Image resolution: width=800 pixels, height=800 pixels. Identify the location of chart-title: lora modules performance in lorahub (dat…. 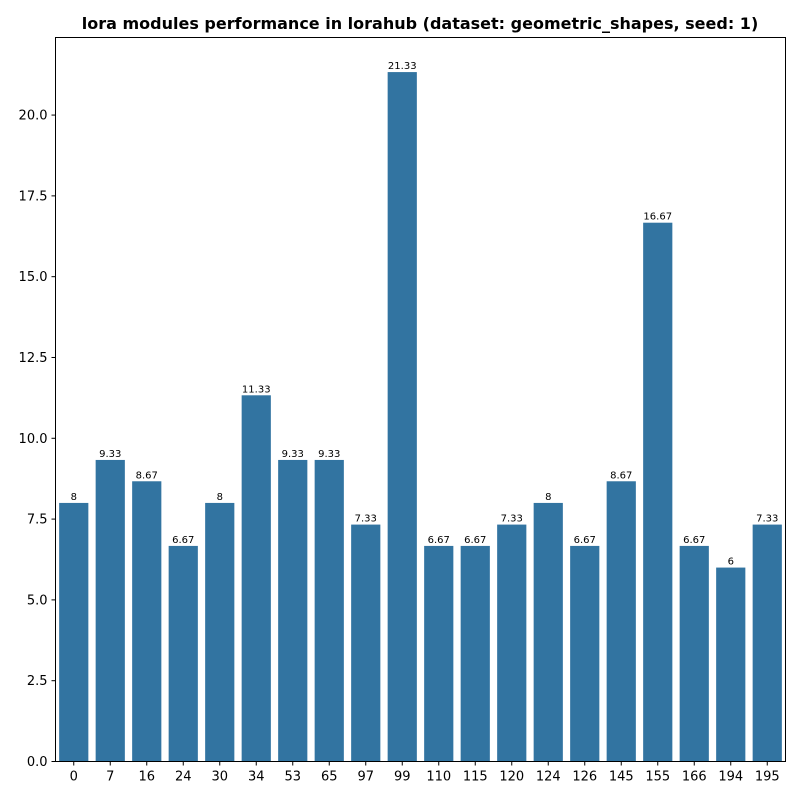
(420, 23).